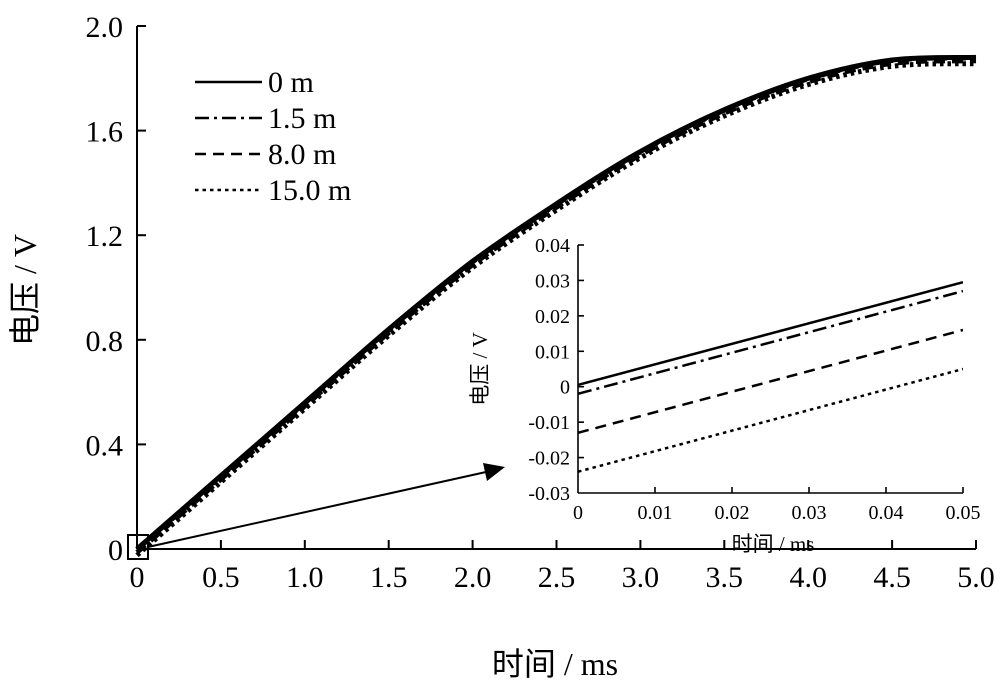 The width and height of the screenshot is (1000, 690). Describe the element at coordinates (549, 459) in the screenshot. I see `inset-y-tick-label: -0.02` at that location.